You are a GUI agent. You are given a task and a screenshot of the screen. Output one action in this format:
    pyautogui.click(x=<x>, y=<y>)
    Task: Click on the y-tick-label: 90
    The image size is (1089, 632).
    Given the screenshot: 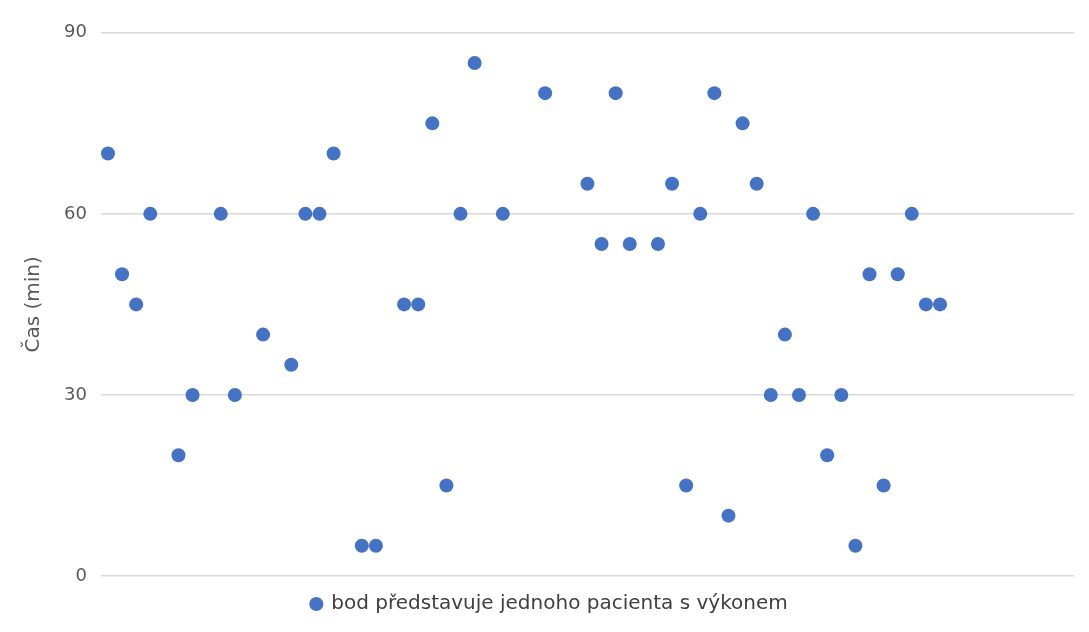 What is the action you would take?
    pyautogui.click(x=75, y=31)
    